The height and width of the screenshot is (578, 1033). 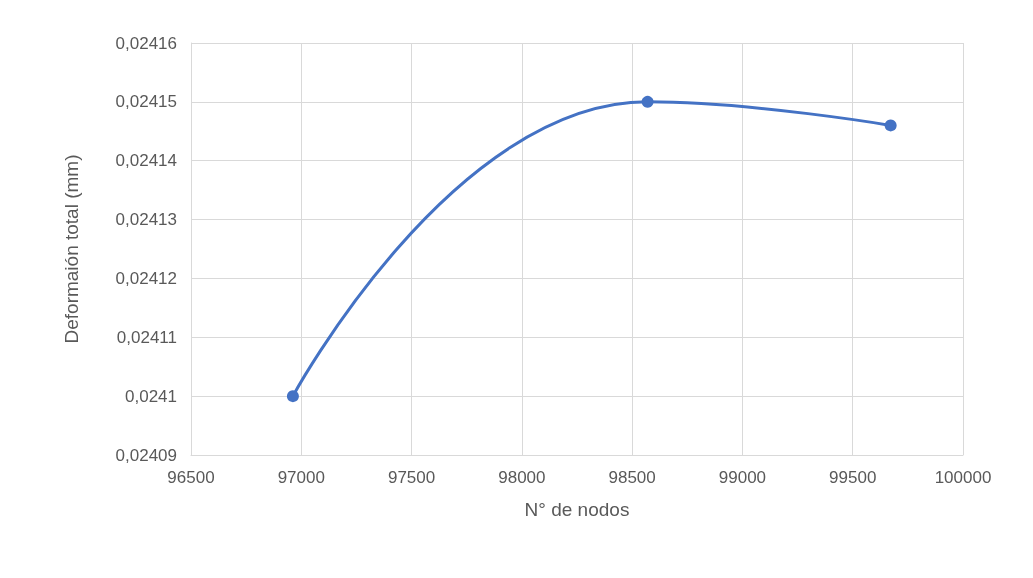 I want to click on x-axis-title: N° de nodos, so click(x=577, y=509).